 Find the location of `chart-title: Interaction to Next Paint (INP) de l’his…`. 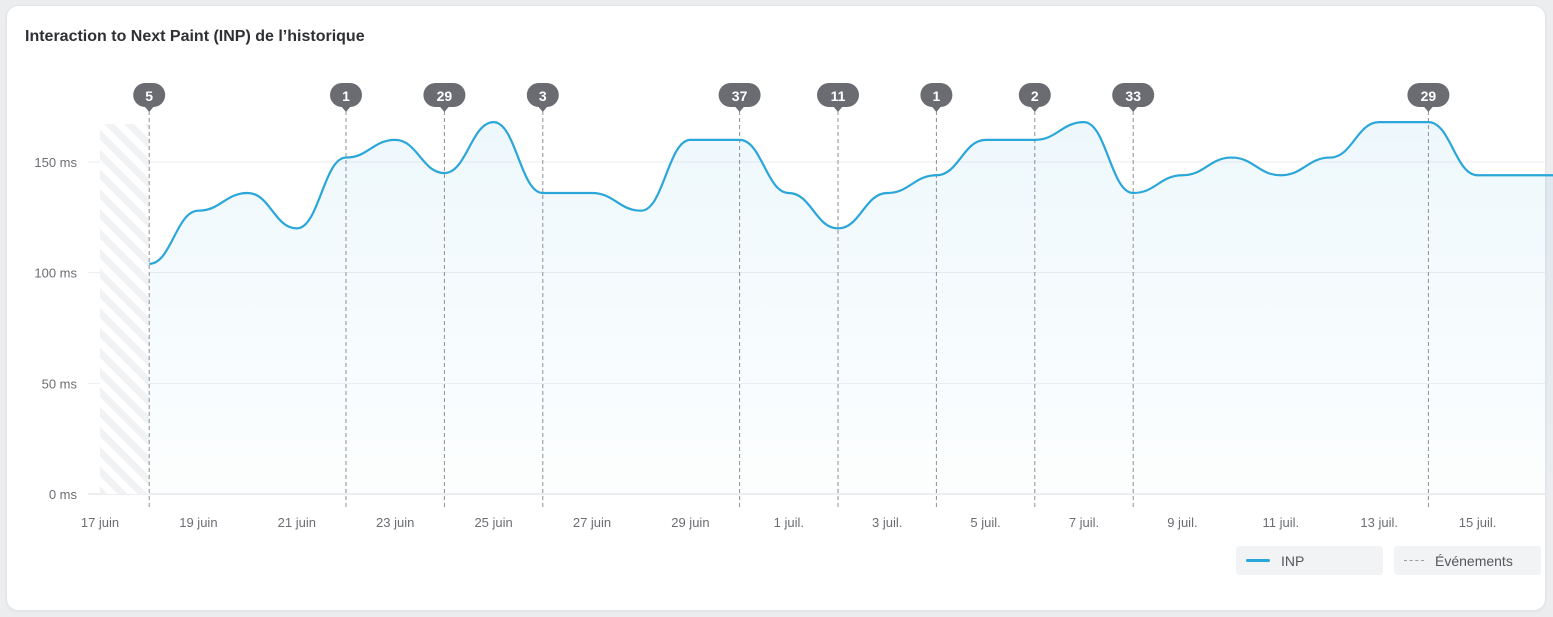

chart-title: Interaction to Next Paint (INP) de l’his… is located at coordinates (195, 36).